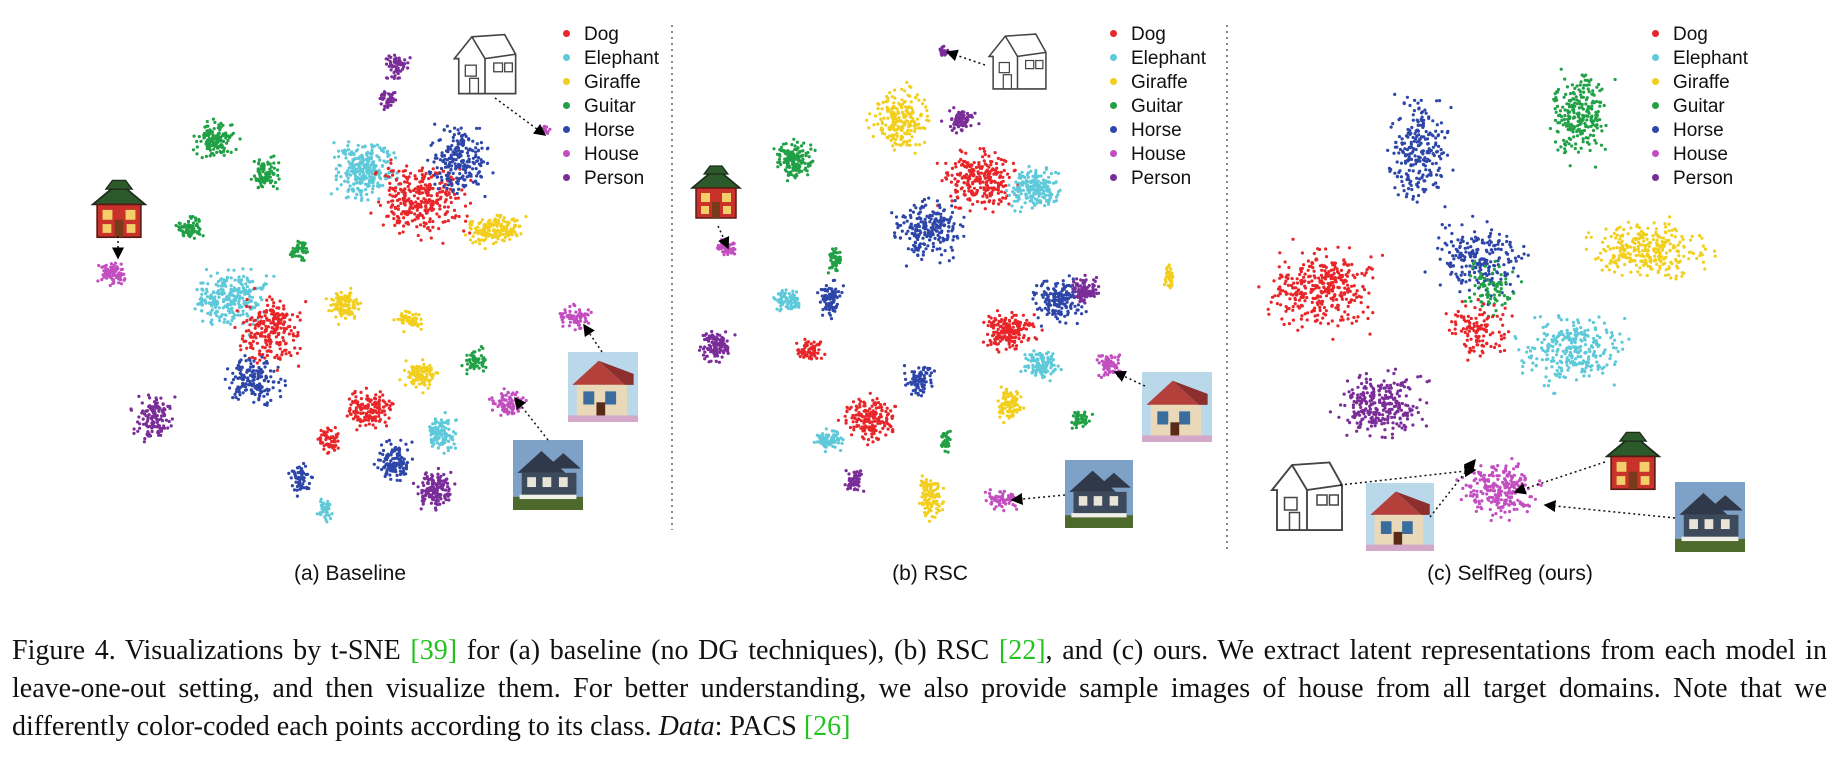 Image resolution: width=1836 pixels, height=758 pixels. I want to click on citation-26: [26], so click(827, 726).